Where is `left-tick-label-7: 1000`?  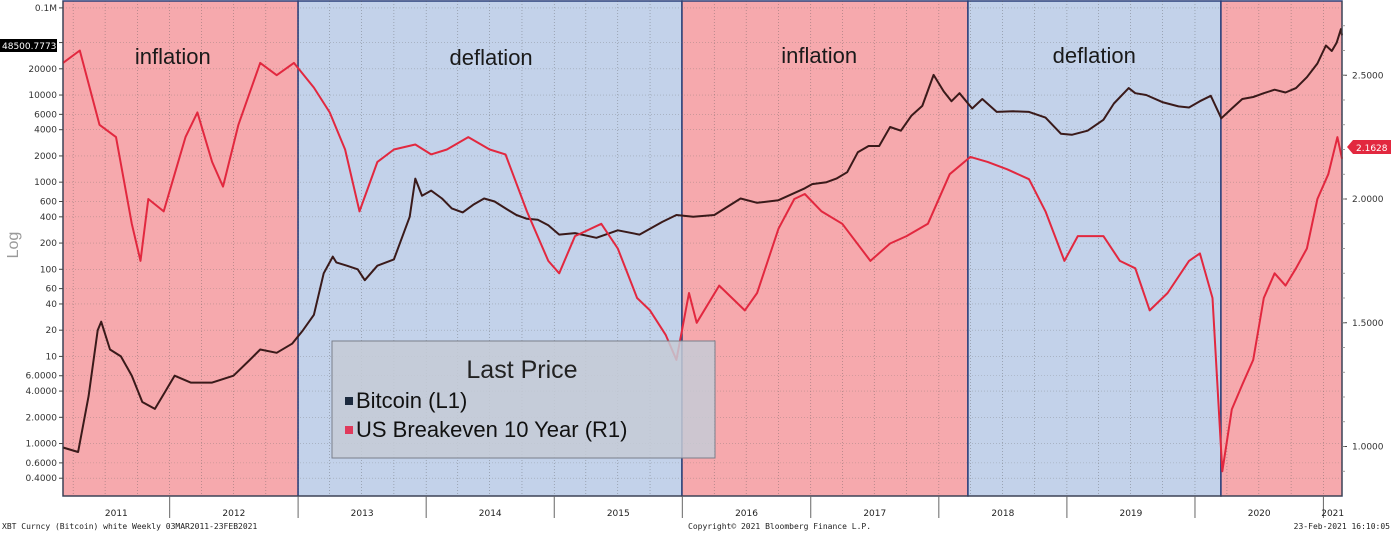
left-tick-label-7: 1000 is located at coordinates (45, 183).